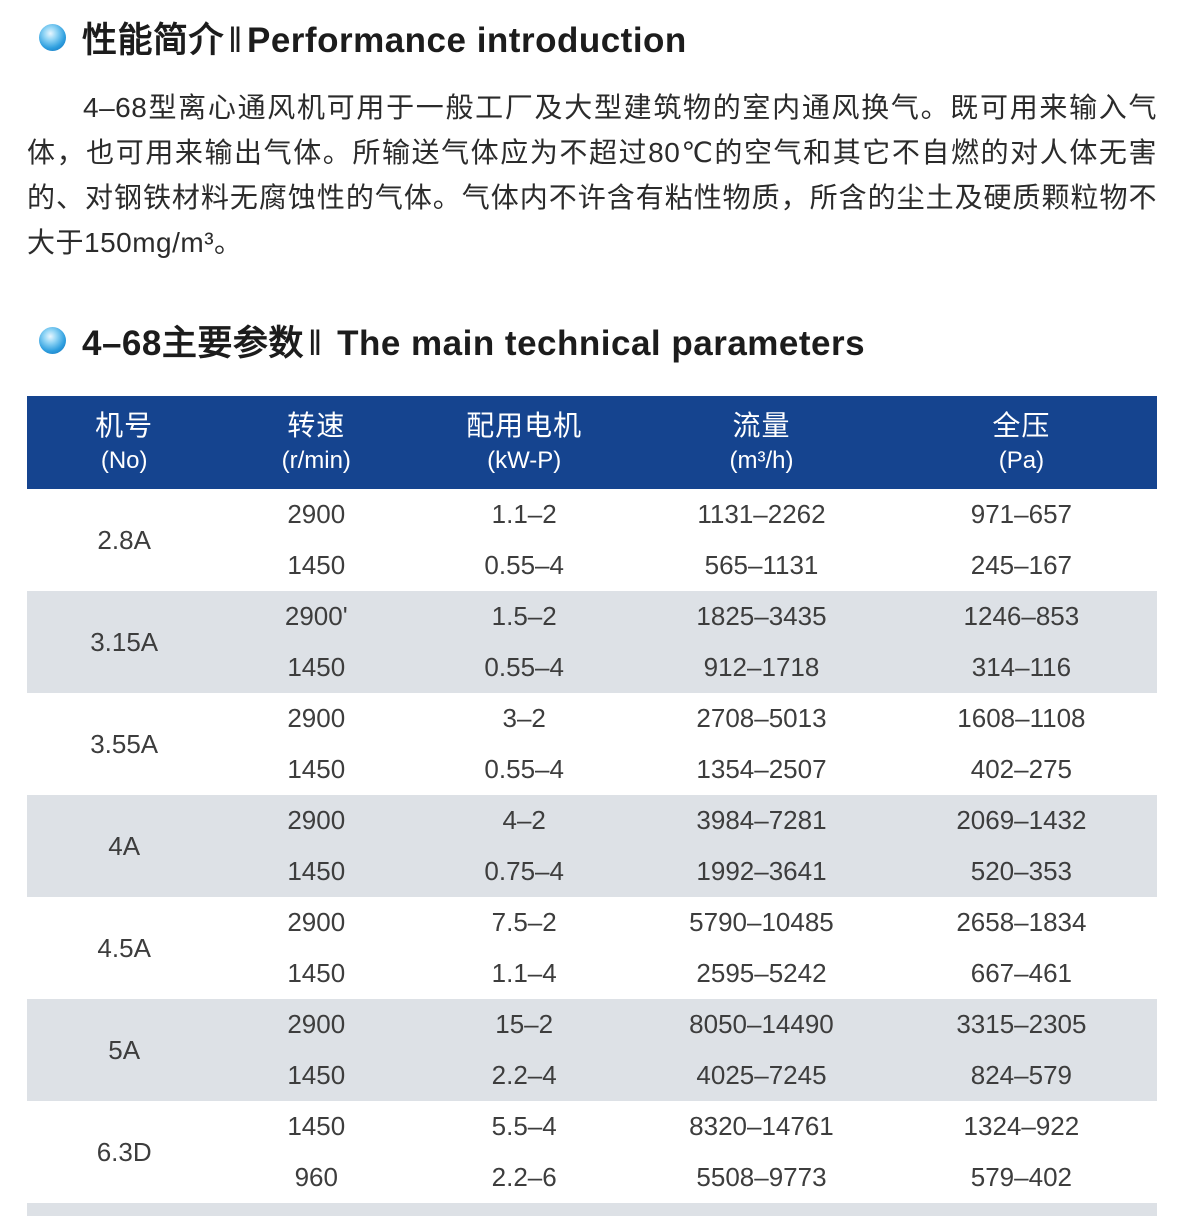 This screenshot has width=1181, height=1216. What do you see at coordinates (1021, 514) in the screenshot?
I see `value-cell: 971–657` at bounding box center [1021, 514].